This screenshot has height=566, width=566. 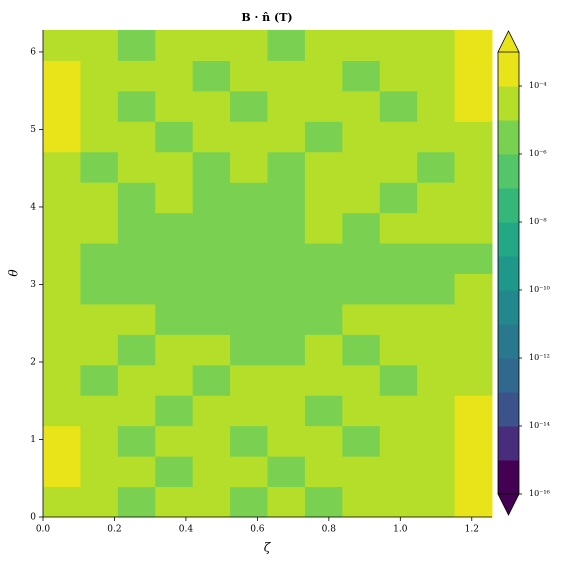 What do you see at coordinates (539, 357) in the screenshot?
I see `colorbar-tick-label: 10⁻¹²` at bounding box center [539, 357].